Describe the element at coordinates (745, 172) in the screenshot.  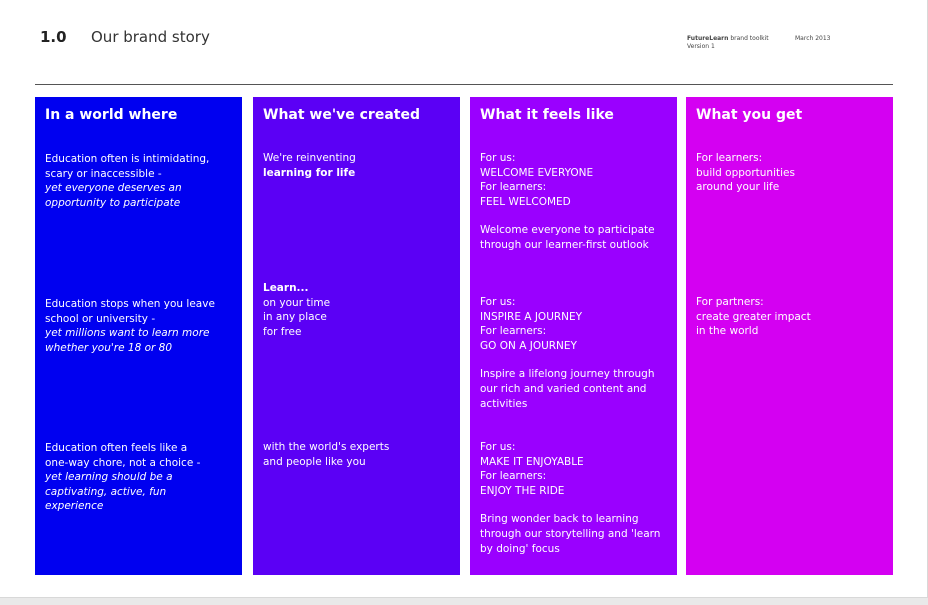
I see `text-line: build opportunities` at that location.